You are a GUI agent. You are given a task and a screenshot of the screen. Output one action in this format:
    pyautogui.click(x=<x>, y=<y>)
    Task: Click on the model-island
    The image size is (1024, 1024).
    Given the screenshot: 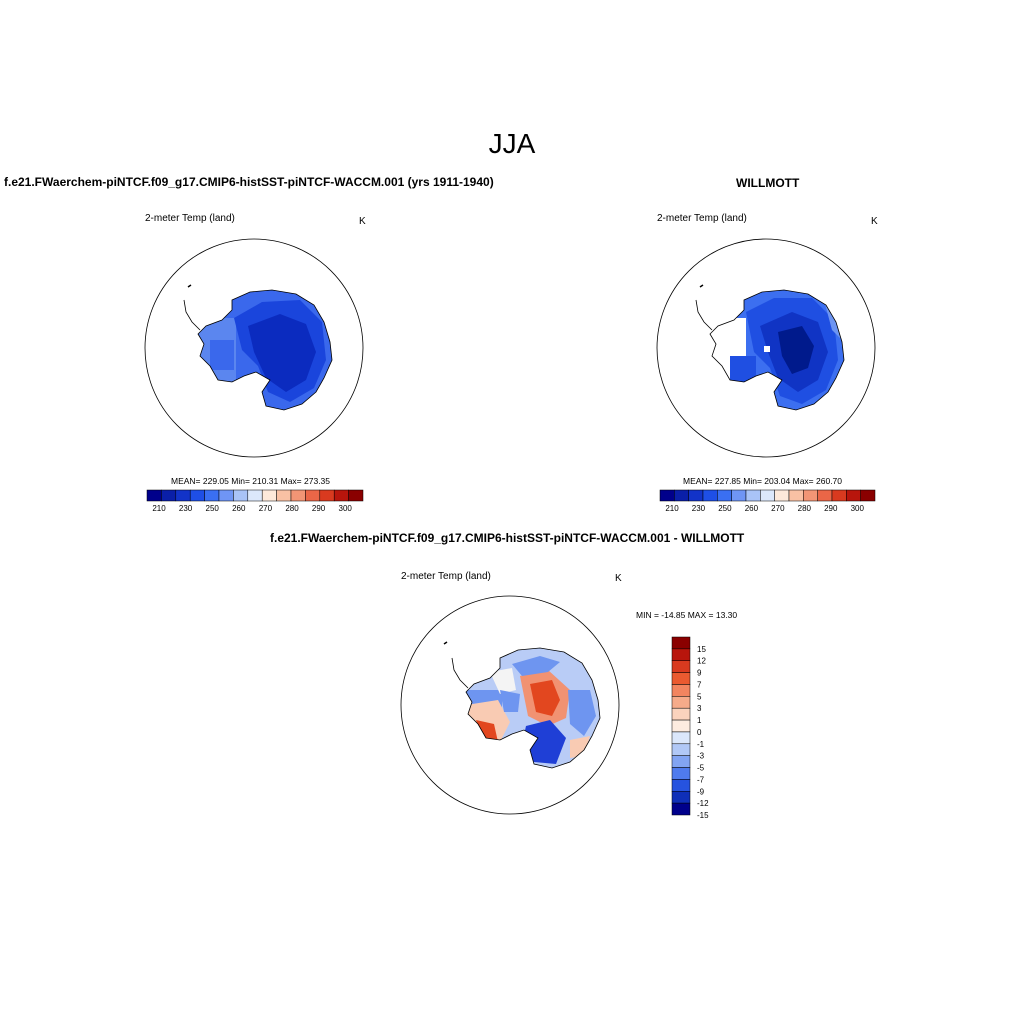 What is the action you would take?
    pyautogui.click(x=189, y=286)
    